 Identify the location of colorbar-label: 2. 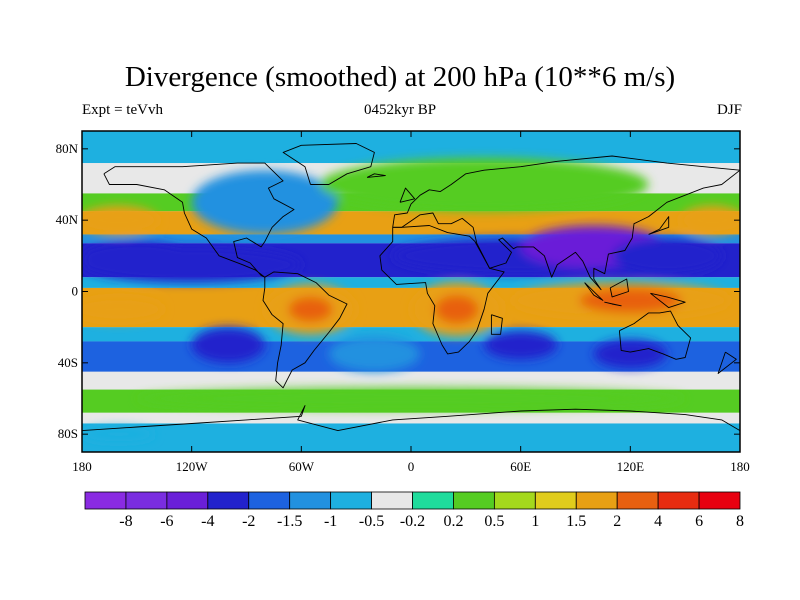
(617, 521).